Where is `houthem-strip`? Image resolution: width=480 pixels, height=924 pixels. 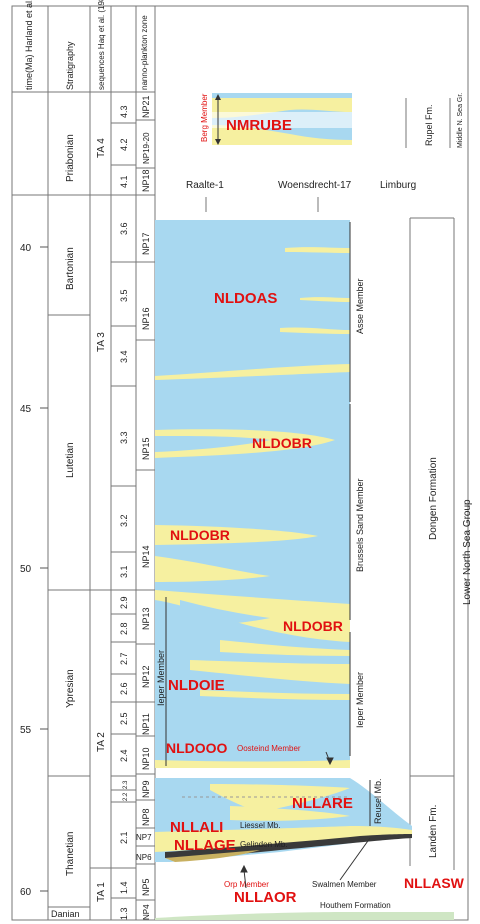 houthem-strip is located at coordinates (304, 916).